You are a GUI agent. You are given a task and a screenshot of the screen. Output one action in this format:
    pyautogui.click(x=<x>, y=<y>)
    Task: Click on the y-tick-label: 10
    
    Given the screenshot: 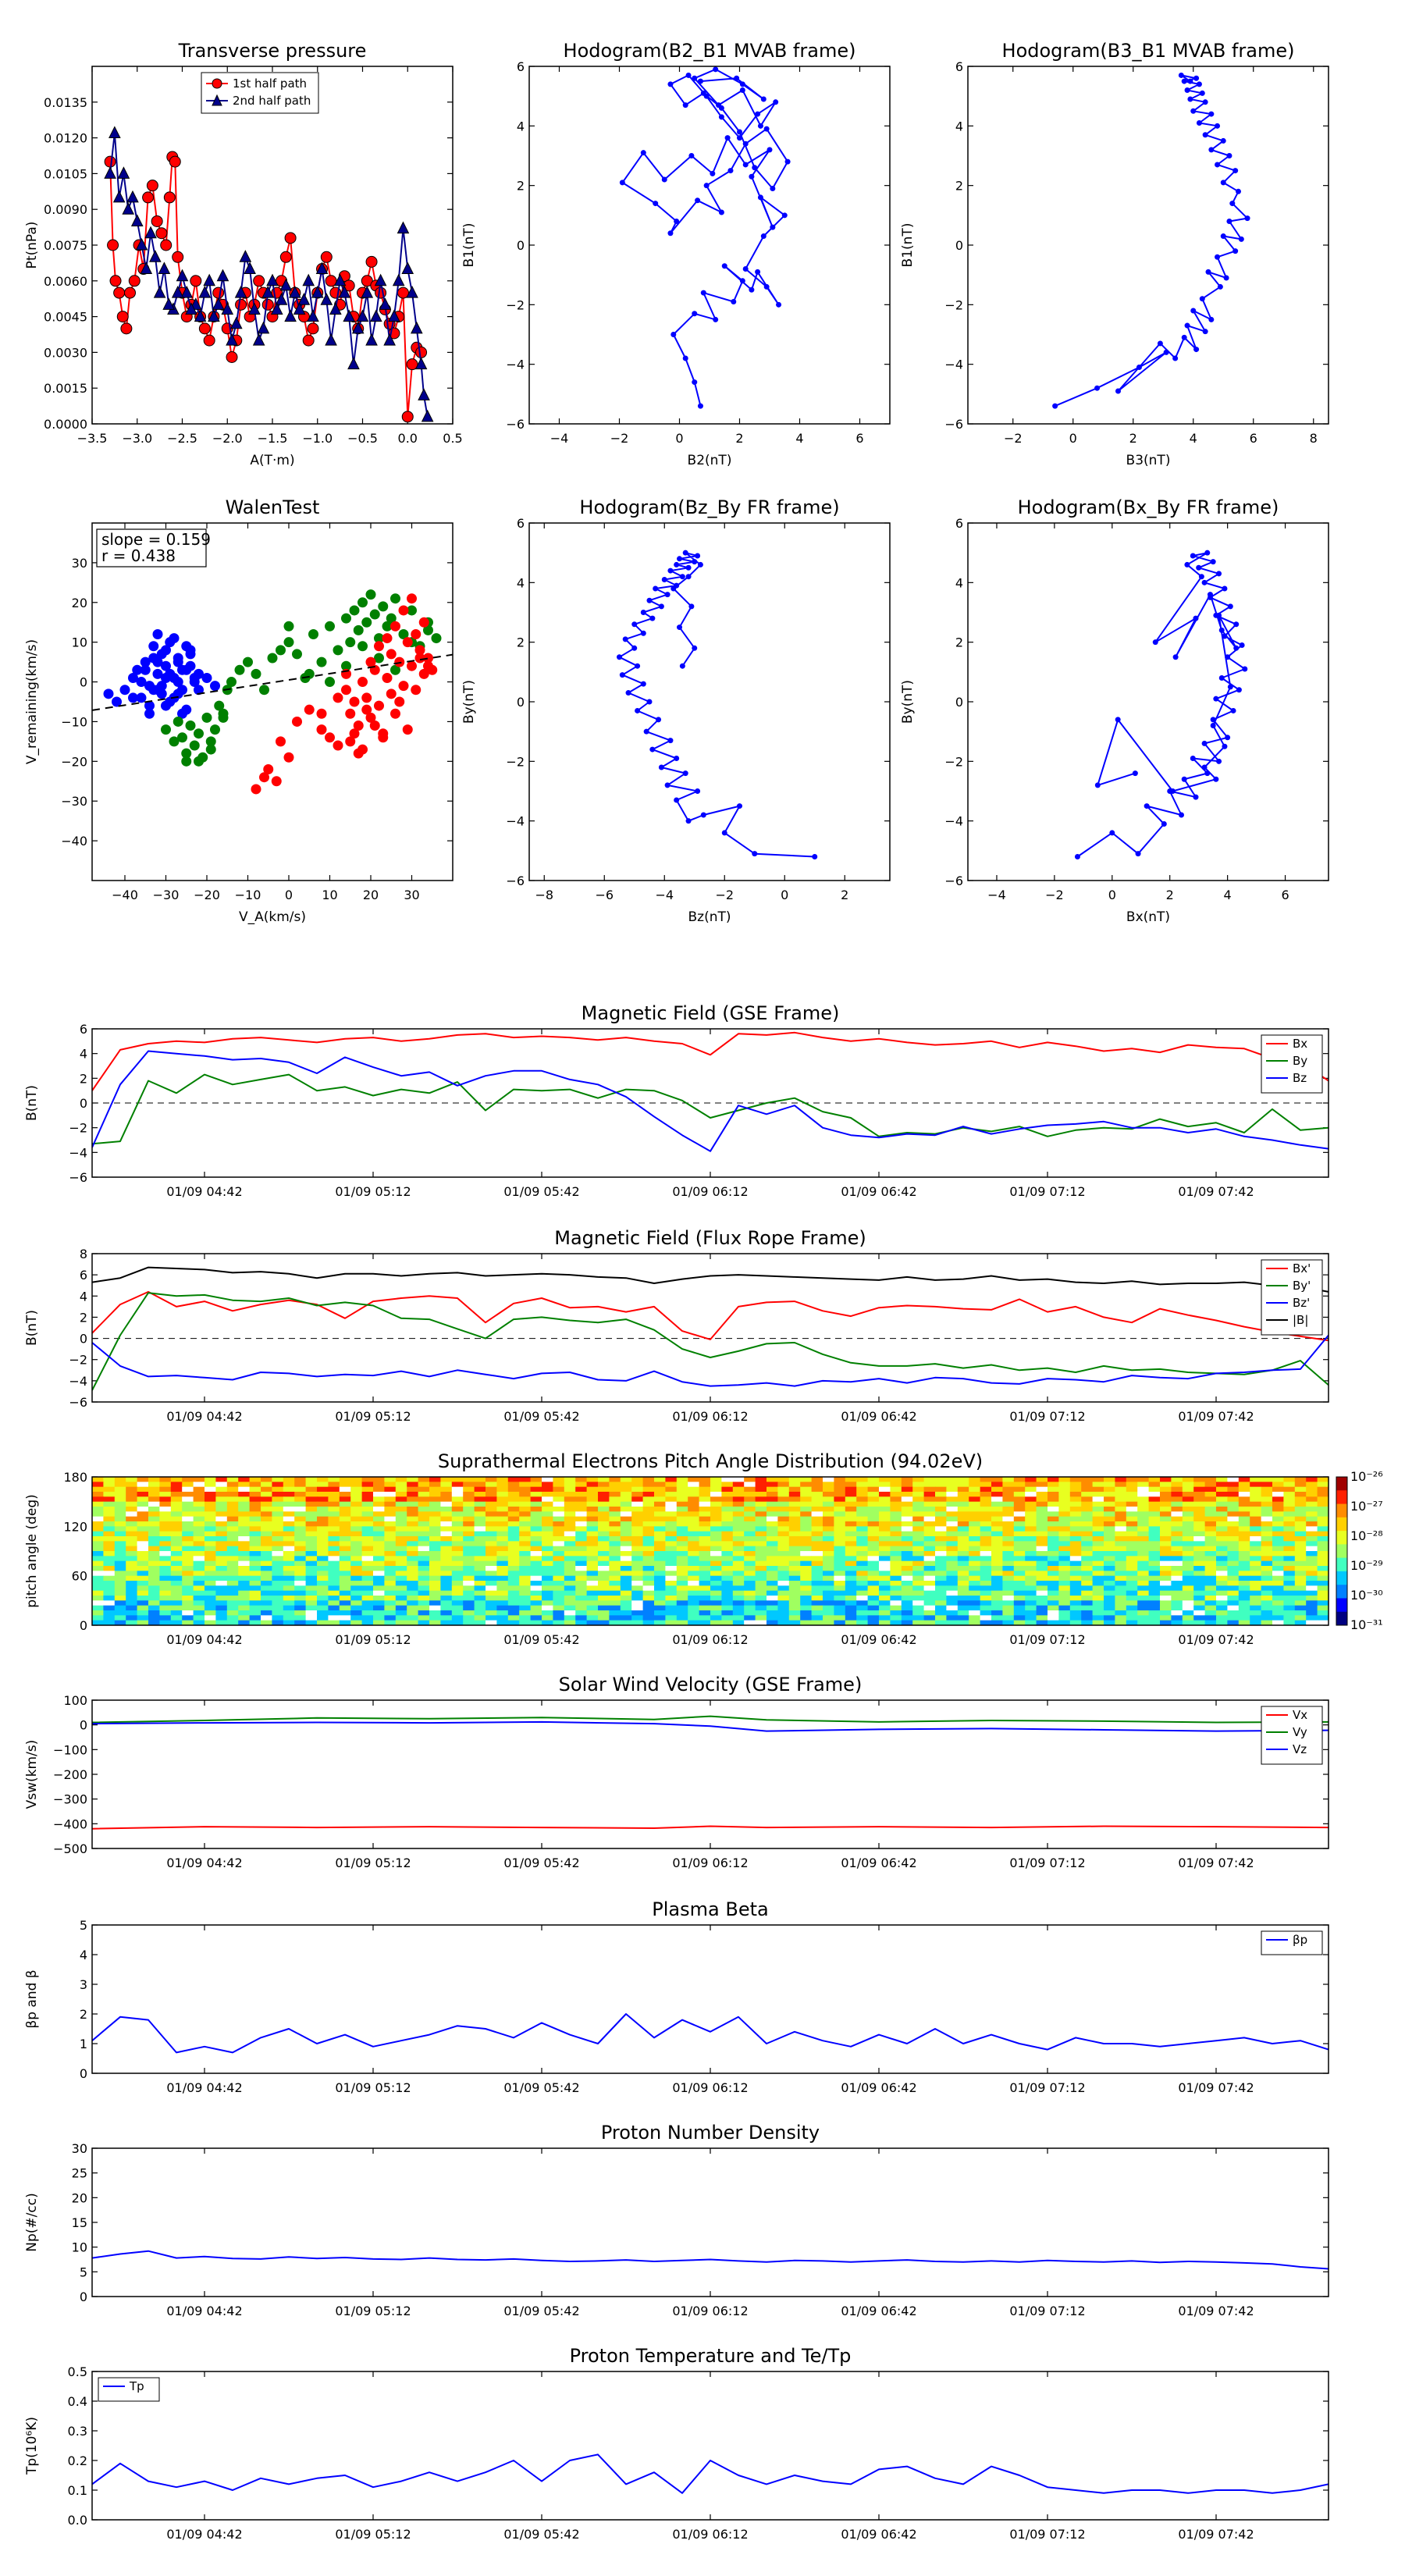 What is the action you would take?
    pyautogui.click(x=80, y=2247)
    